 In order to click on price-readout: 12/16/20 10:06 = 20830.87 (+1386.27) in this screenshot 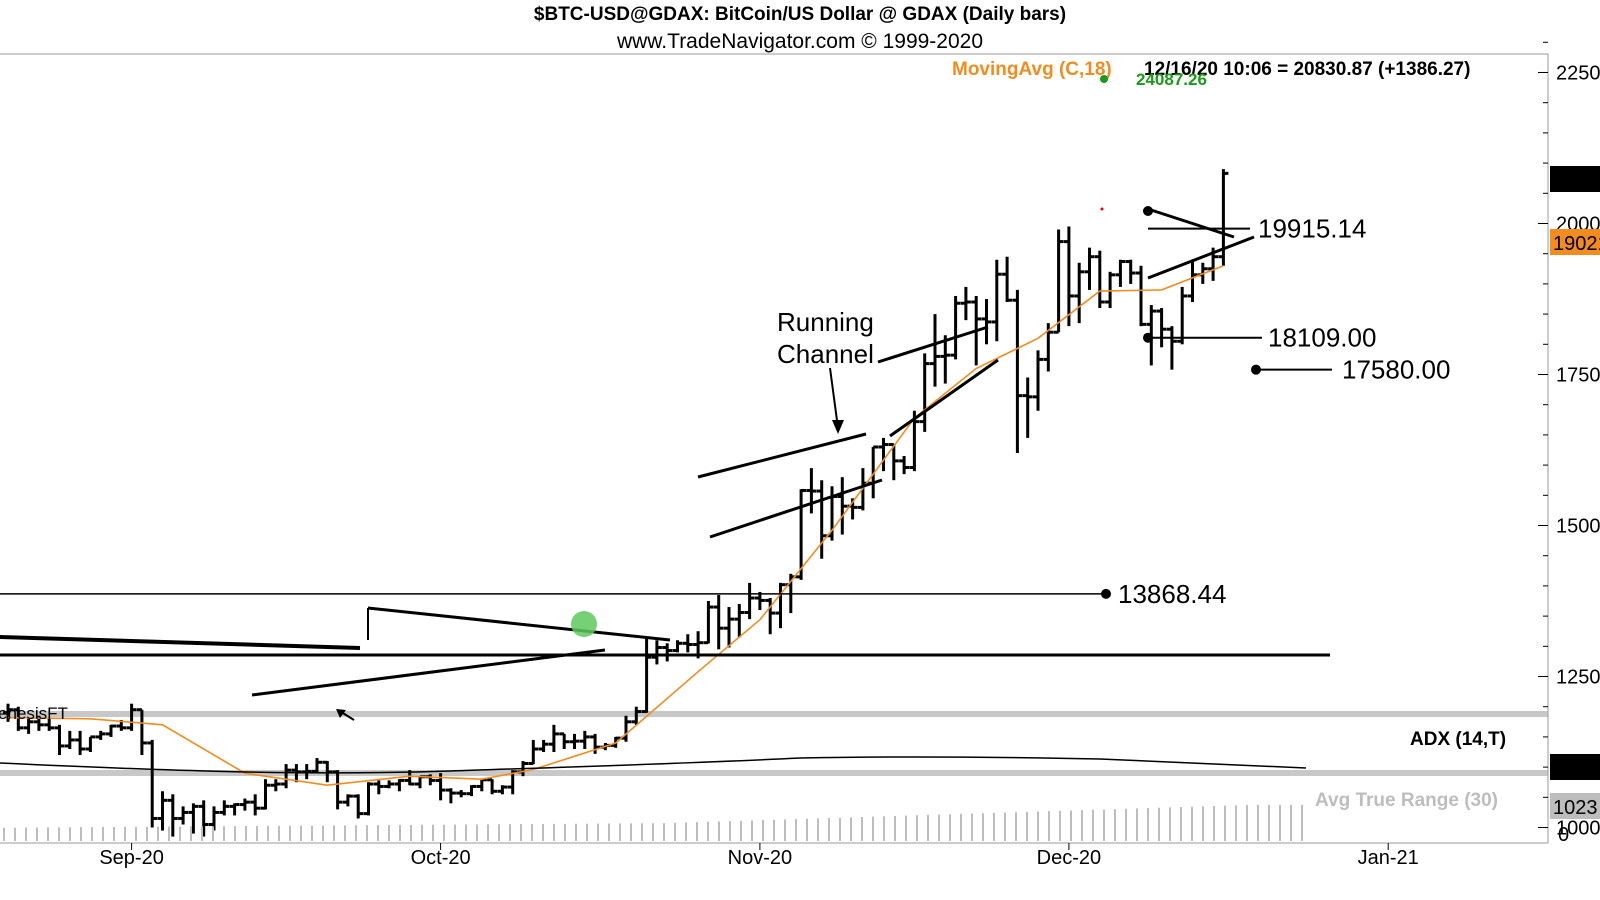, I will do `click(1307, 69)`.